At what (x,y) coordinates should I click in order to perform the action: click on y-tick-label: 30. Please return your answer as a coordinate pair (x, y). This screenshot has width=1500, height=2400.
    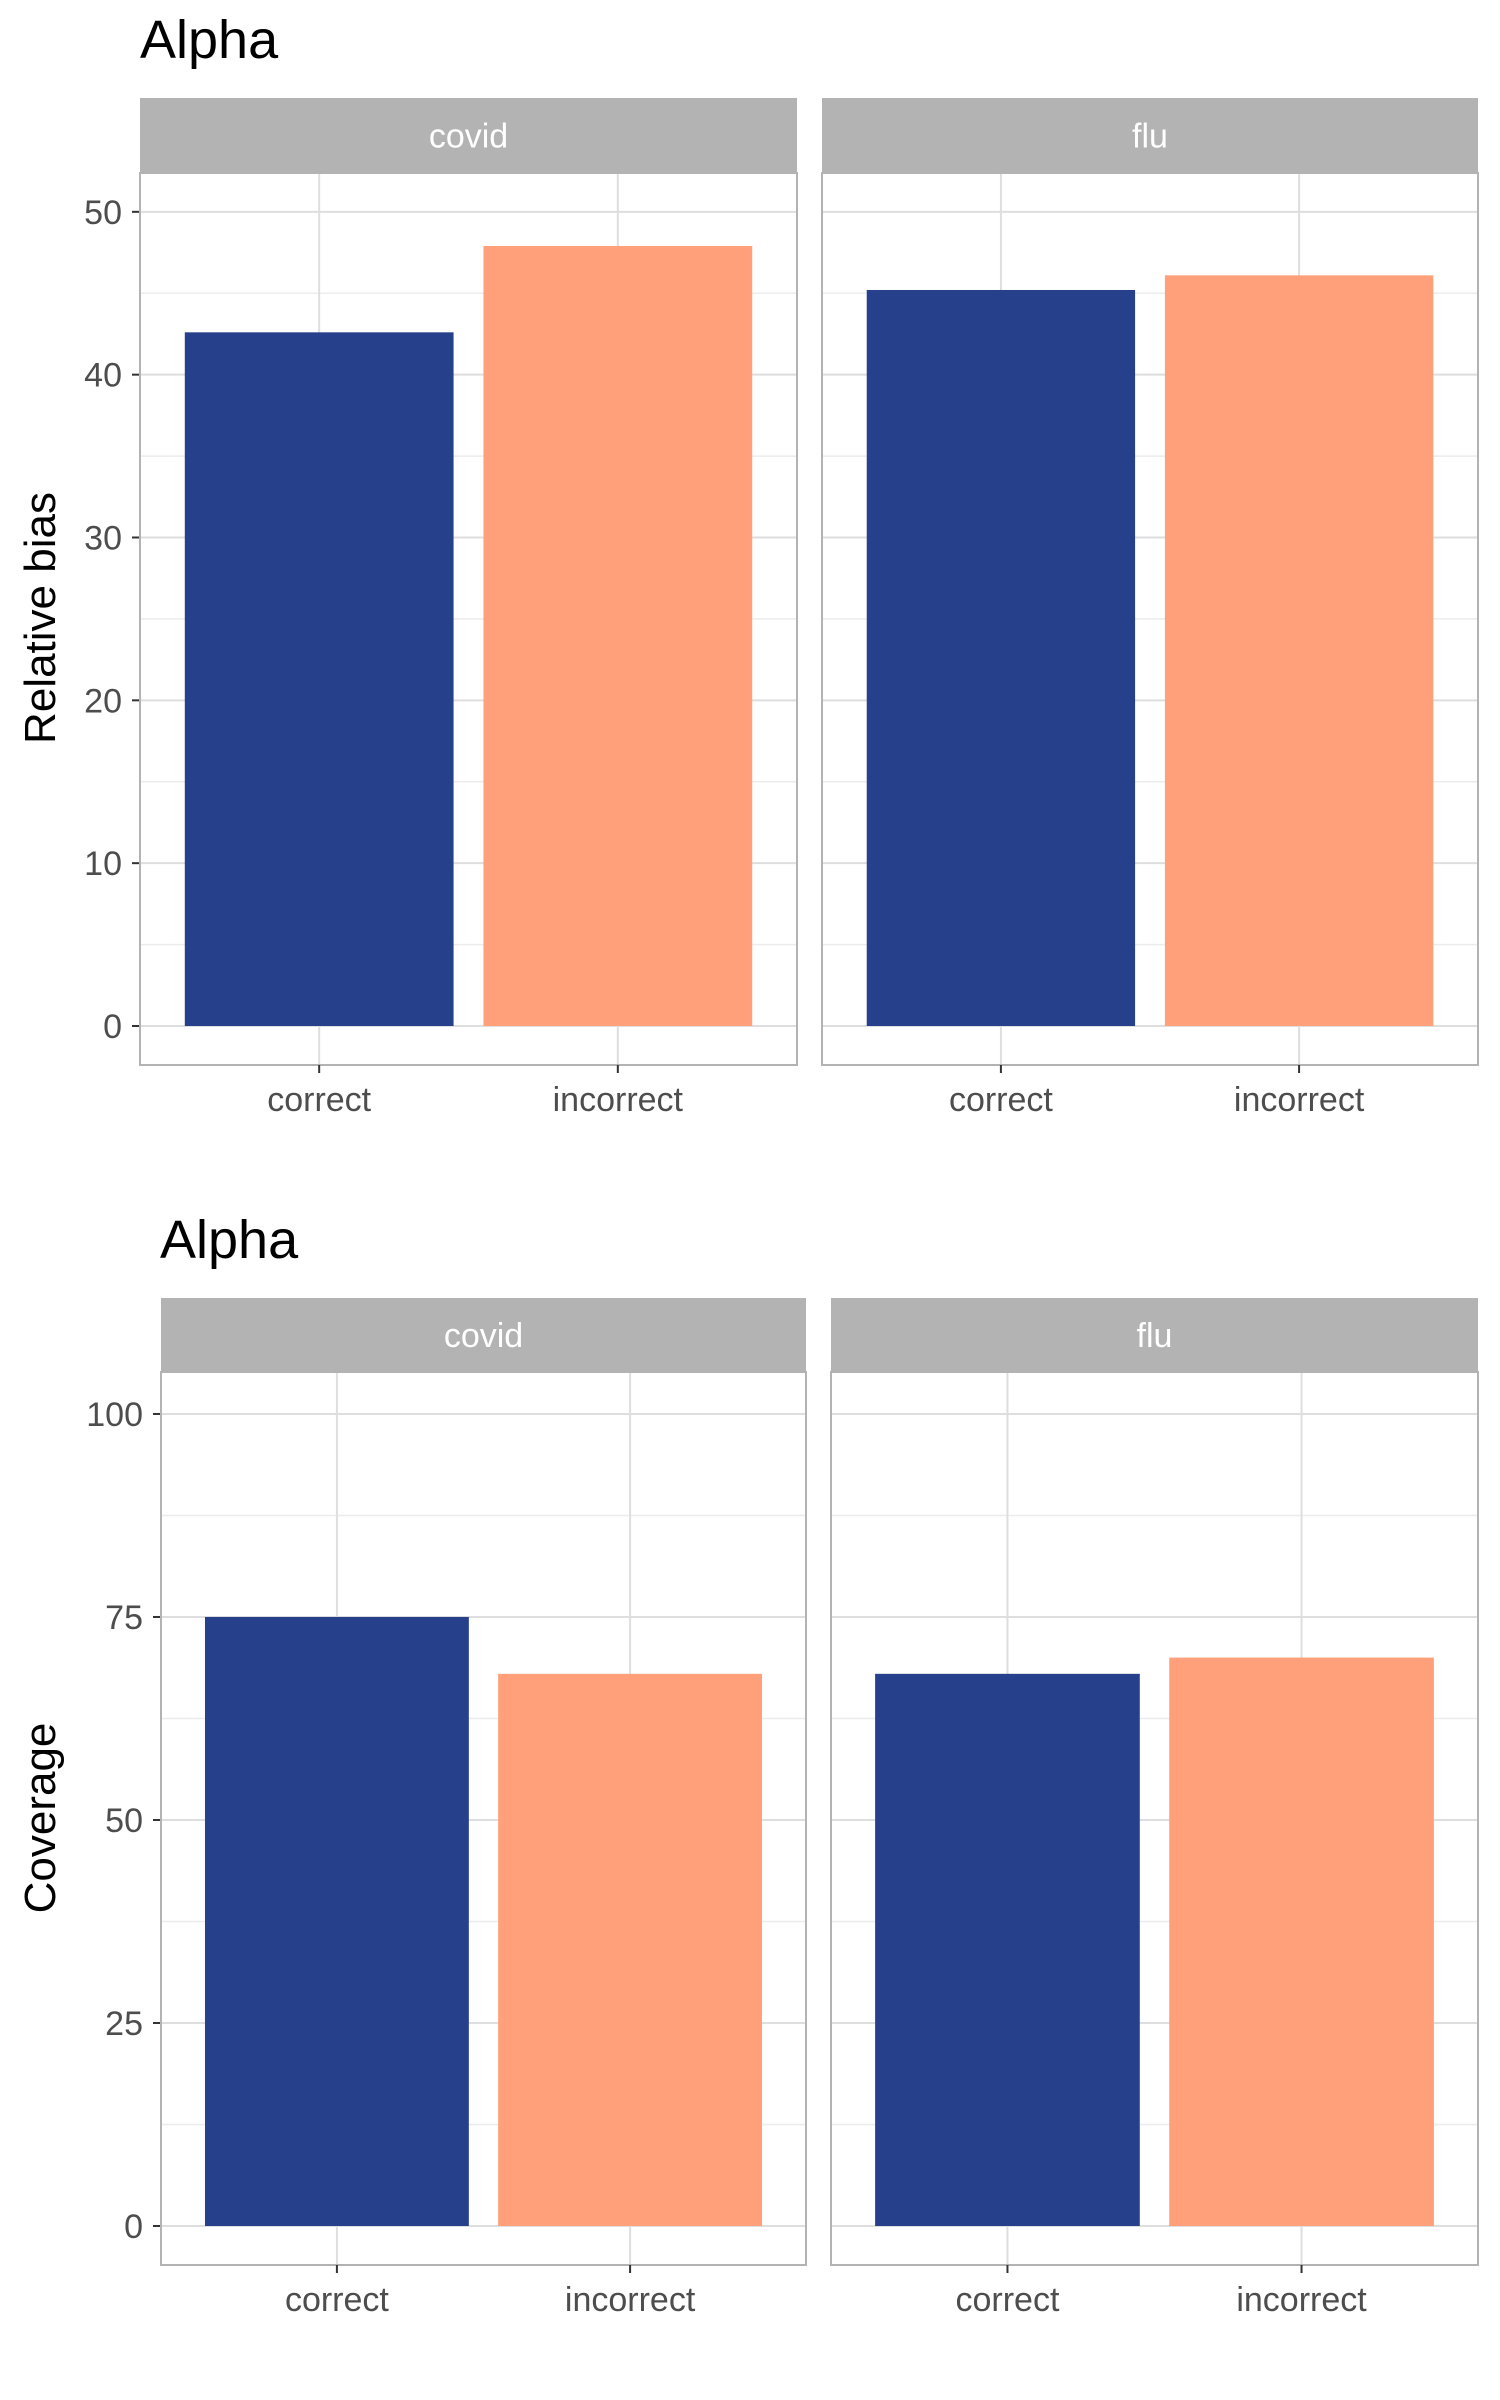
    Looking at the image, I should click on (103, 538).